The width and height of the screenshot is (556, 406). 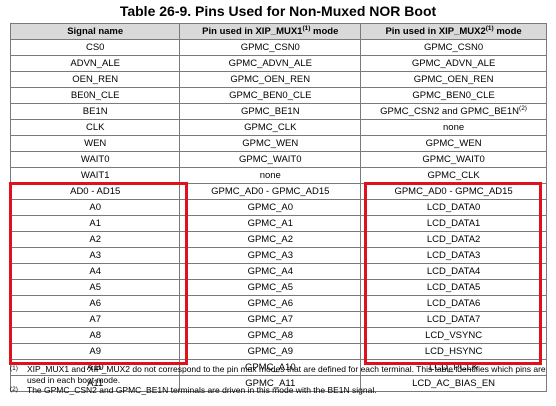 I want to click on cell-text: AD0 - AD15, so click(x=95, y=191).